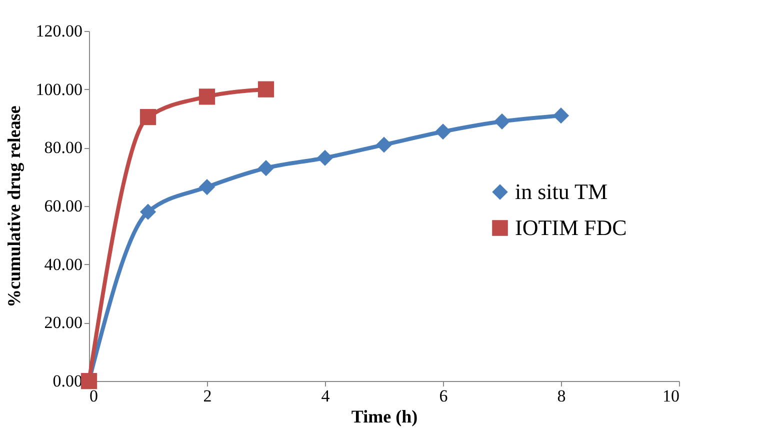 The width and height of the screenshot is (761, 448). What do you see at coordinates (59, 89) in the screenshot?
I see `y-tick-label: 100.00` at bounding box center [59, 89].